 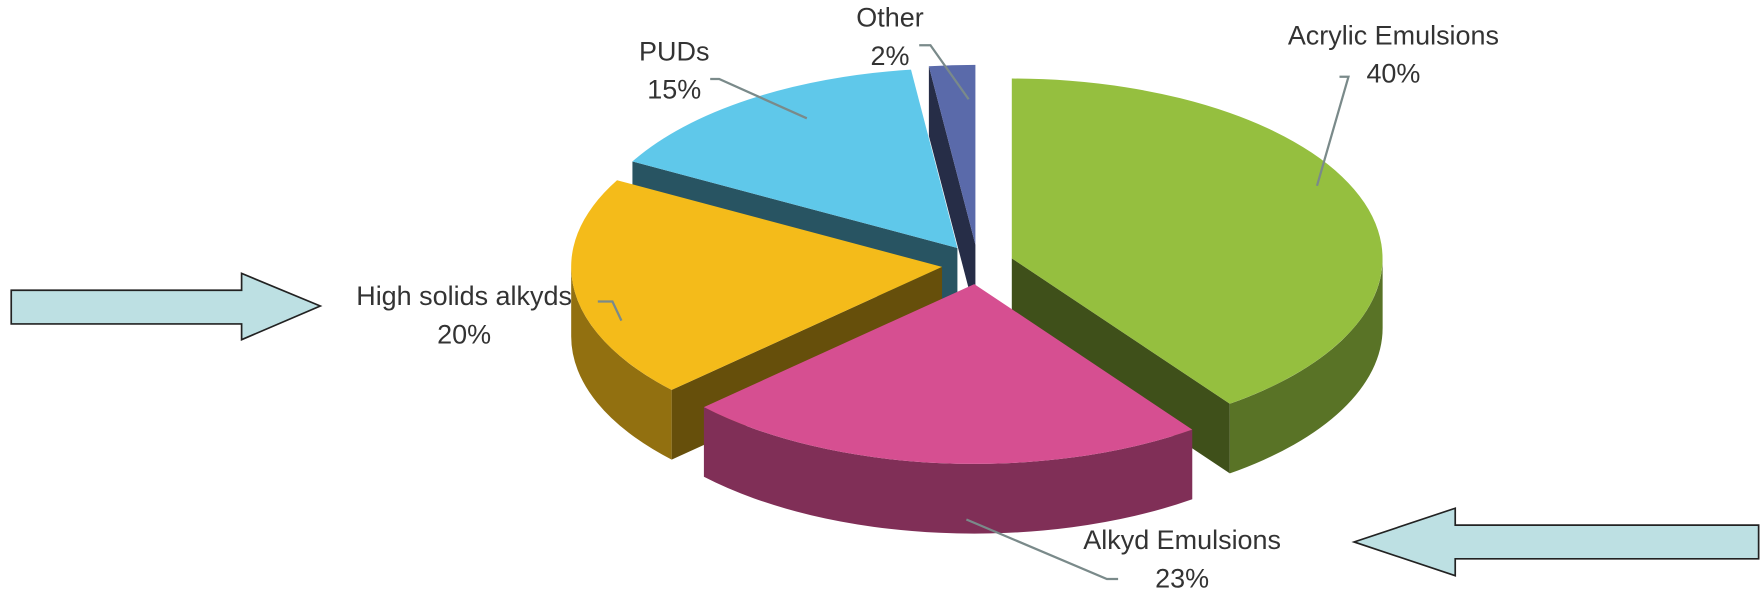 What do you see at coordinates (1555, 542) in the screenshot?
I see `arrow-left-pointing` at bounding box center [1555, 542].